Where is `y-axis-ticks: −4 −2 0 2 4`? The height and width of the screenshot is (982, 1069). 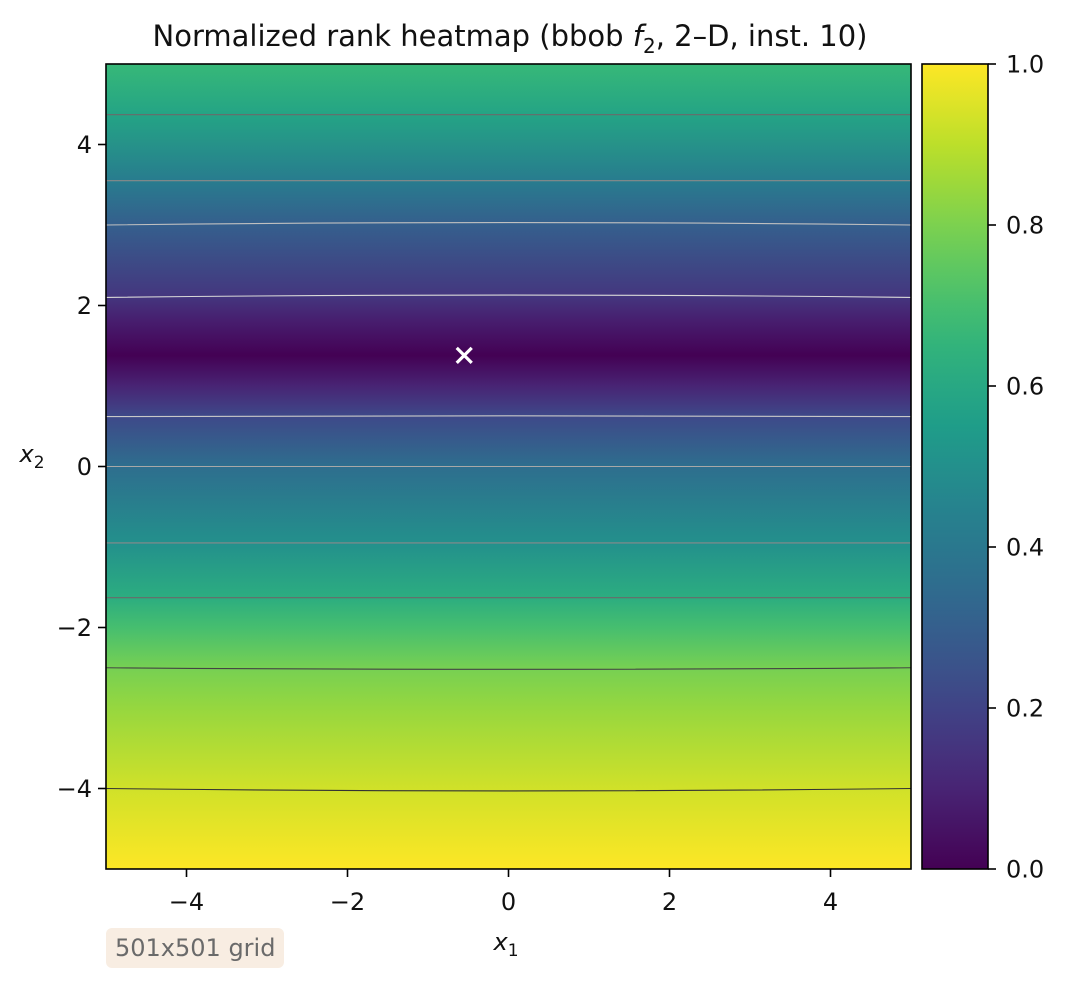
y-axis-ticks: −4 −2 0 2 4 is located at coordinates (81, 467).